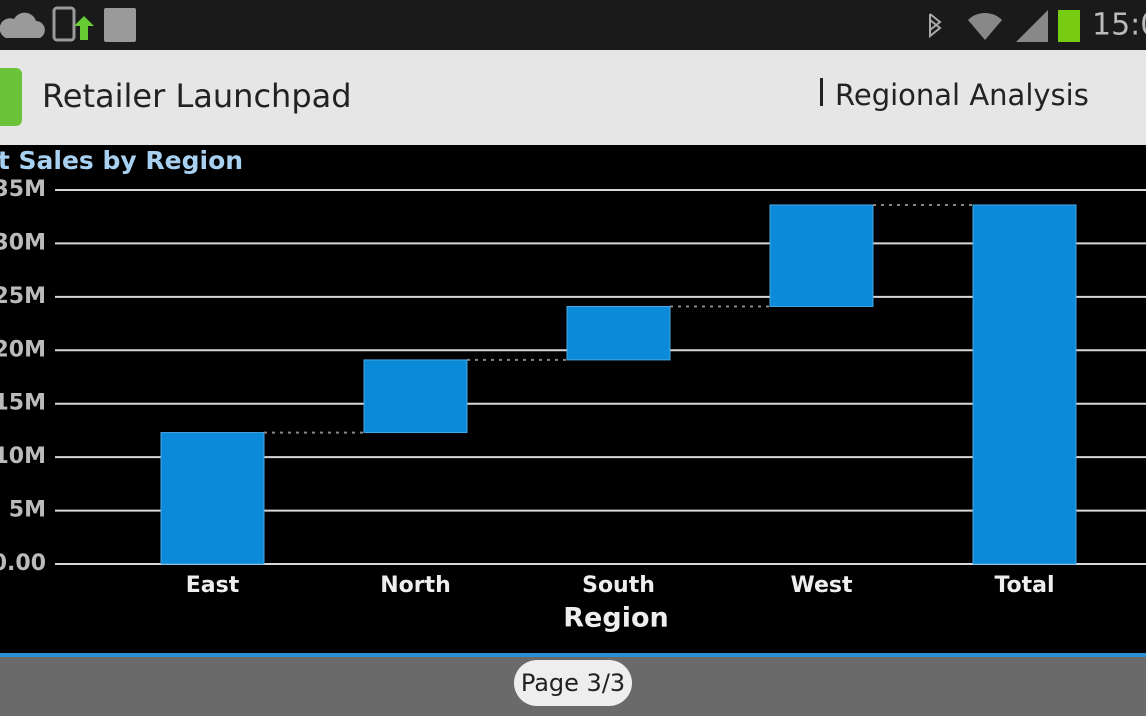 The image size is (1146, 716). What do you see at coordinates (1119, 25) in the screenshot?
I see `status-time: 15:0` at bounding box center [1119, 25].